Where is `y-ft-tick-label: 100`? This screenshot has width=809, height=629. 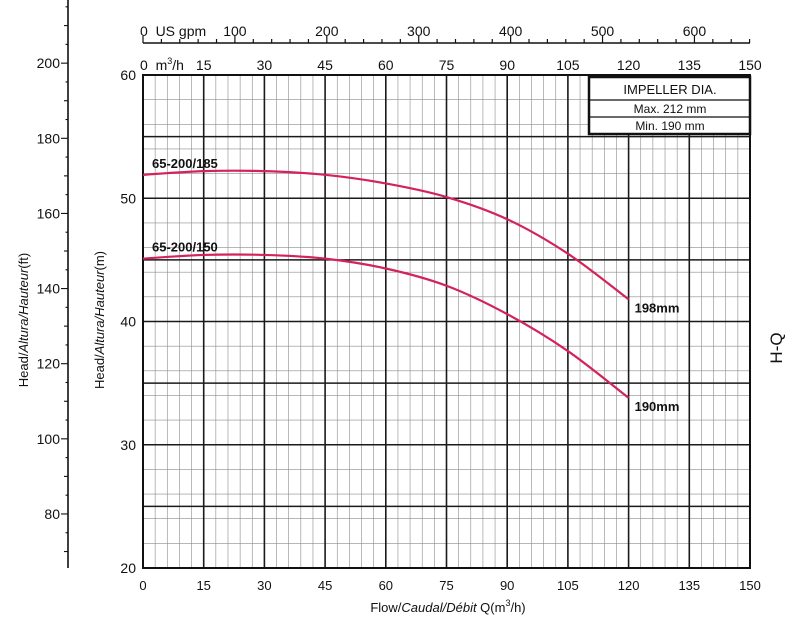
y-ft-tick-label: 100 is located at coordinates (49, 439).